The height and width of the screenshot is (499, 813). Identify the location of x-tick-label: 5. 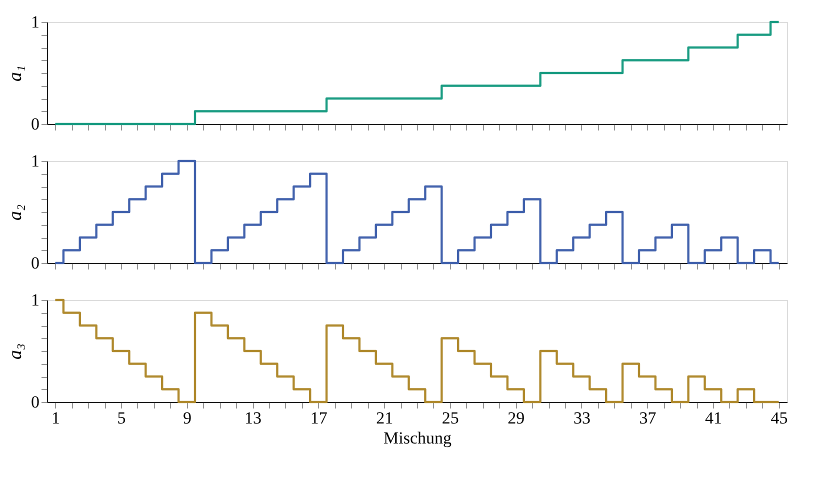
(121, 418).